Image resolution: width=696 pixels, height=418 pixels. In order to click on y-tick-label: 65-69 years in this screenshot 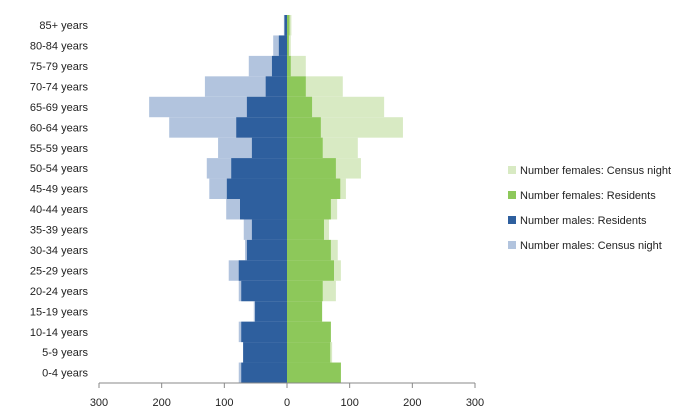, I will do `click(59, 108)`.